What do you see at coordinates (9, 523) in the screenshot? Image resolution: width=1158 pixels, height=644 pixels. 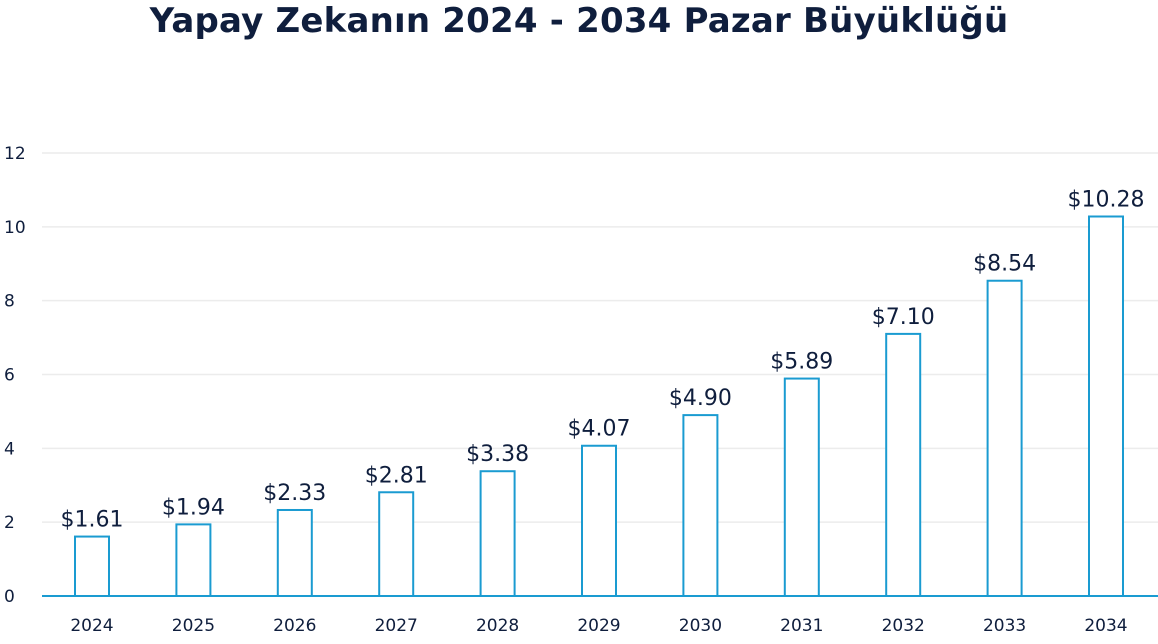 I see `y-tick-label: 2` at bounding box center [9, 523].